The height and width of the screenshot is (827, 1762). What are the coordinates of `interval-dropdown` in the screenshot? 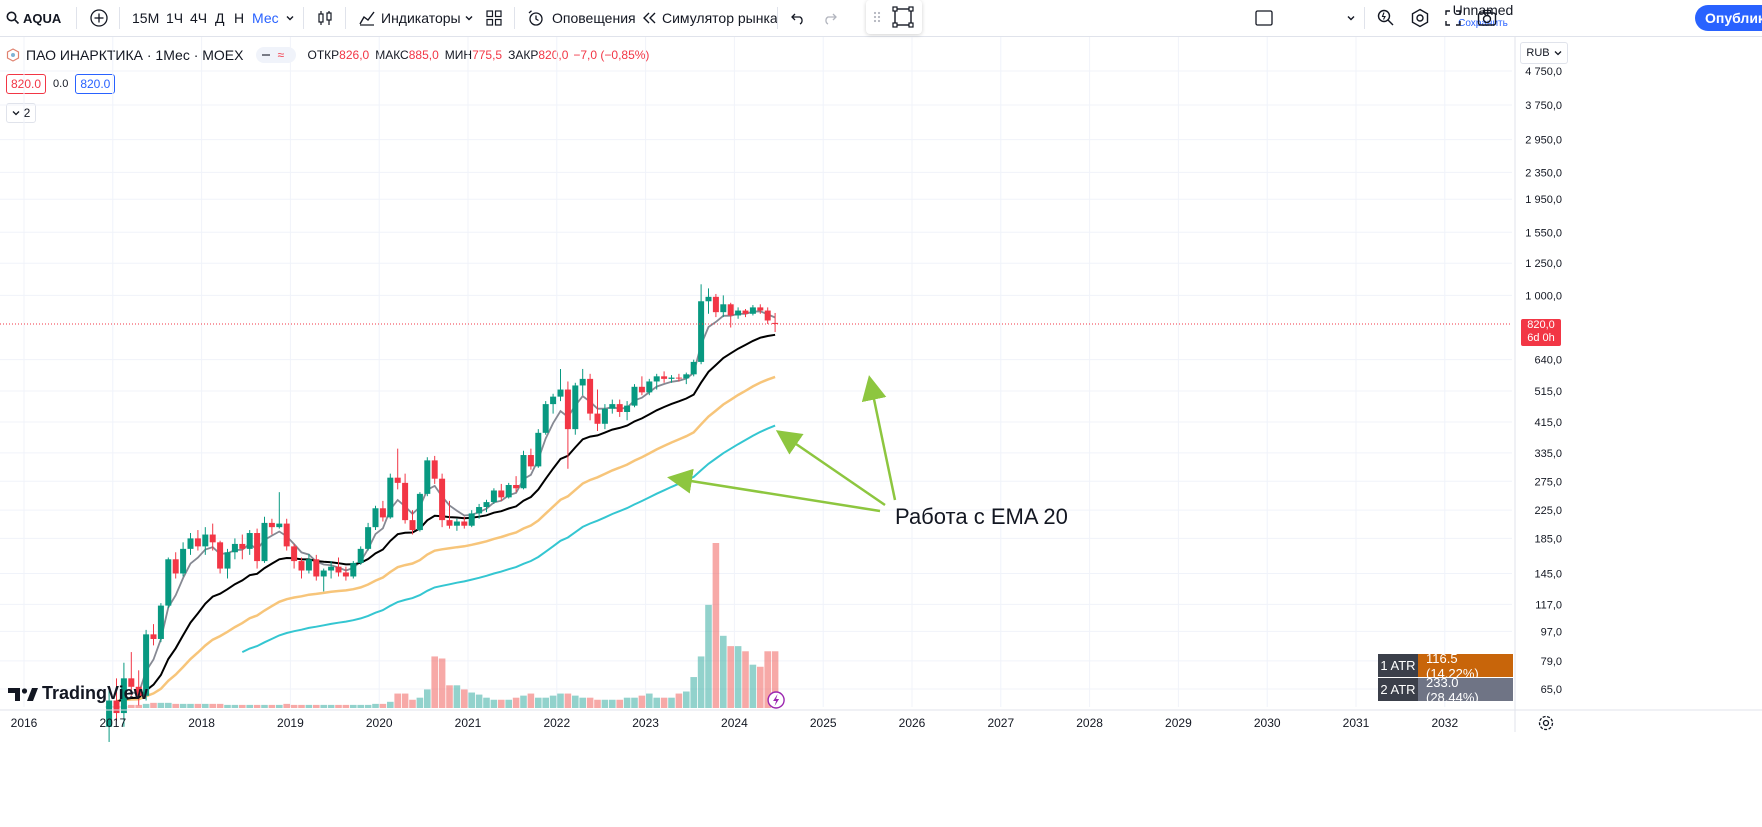 It's located at (290, 18).